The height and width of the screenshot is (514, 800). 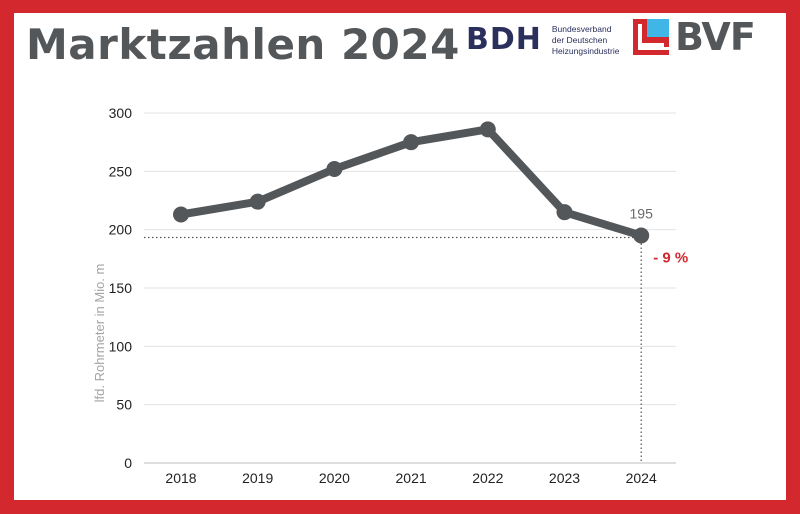 I want to click on bvf-logo-mark: BVF, so click(x=715, y=37).